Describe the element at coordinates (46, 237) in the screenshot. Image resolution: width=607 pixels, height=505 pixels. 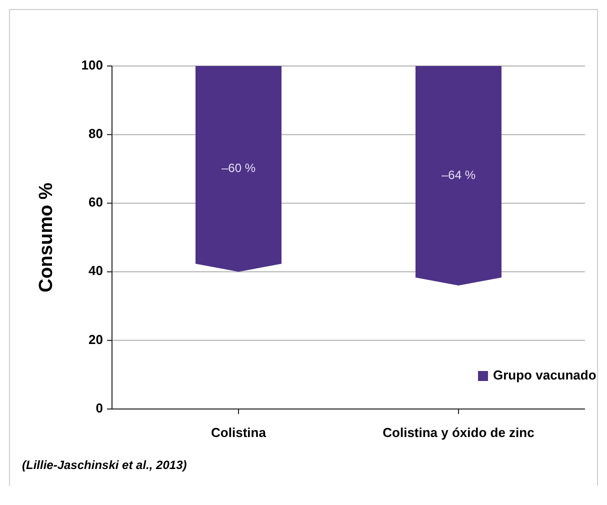
I see `y-axis-title: Consumo %` at that location.